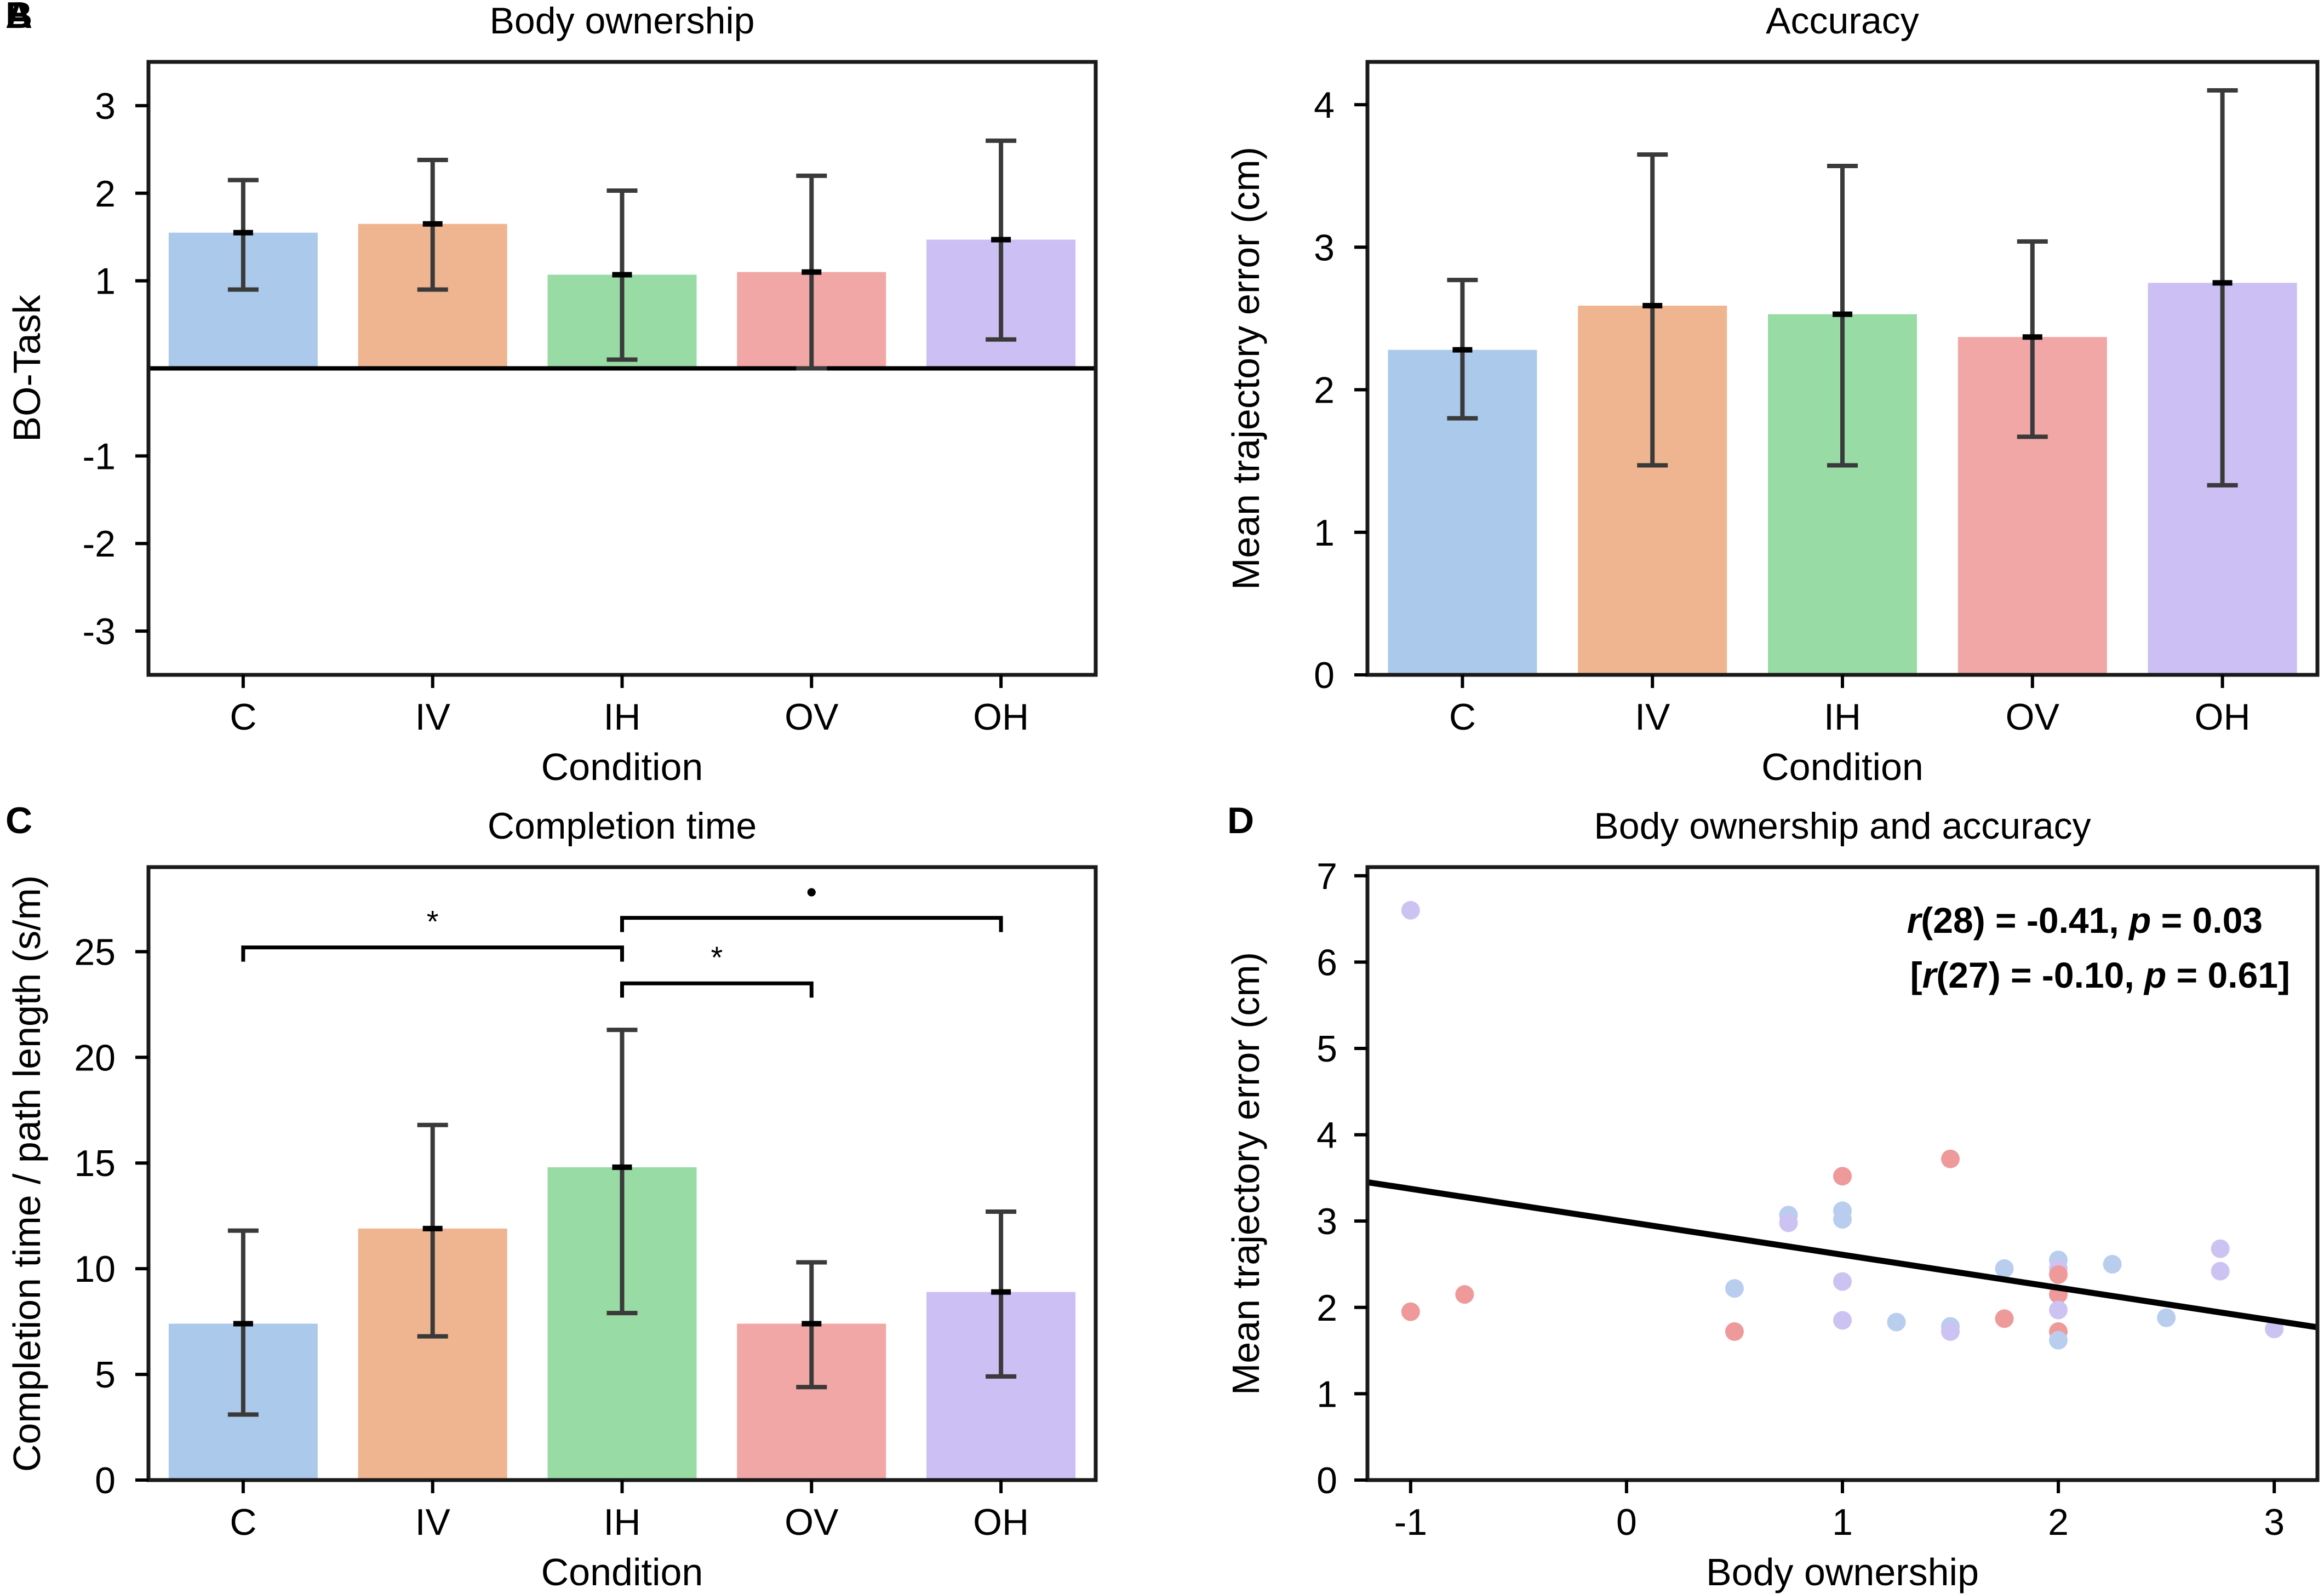 Image resolution: width=2324 pixels, height=1594 pixels. I want to click on y-axis-label: Completion time / path length (s/m), so click(26, 1174).